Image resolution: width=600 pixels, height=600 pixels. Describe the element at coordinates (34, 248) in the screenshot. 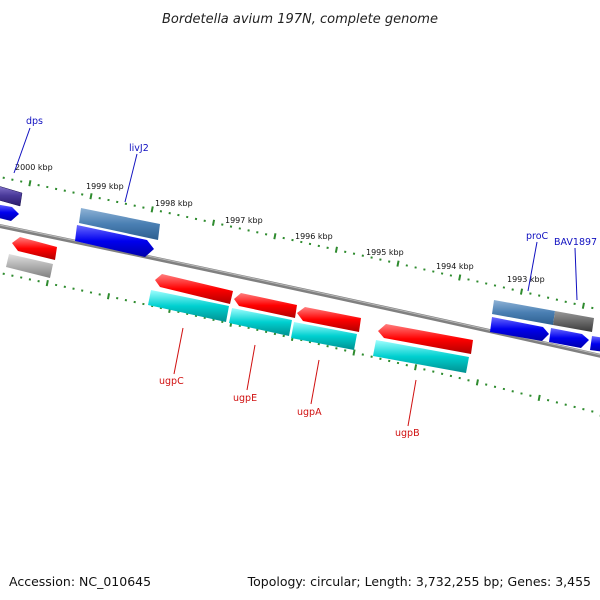

I see `feature-red-left-cds` at that location.